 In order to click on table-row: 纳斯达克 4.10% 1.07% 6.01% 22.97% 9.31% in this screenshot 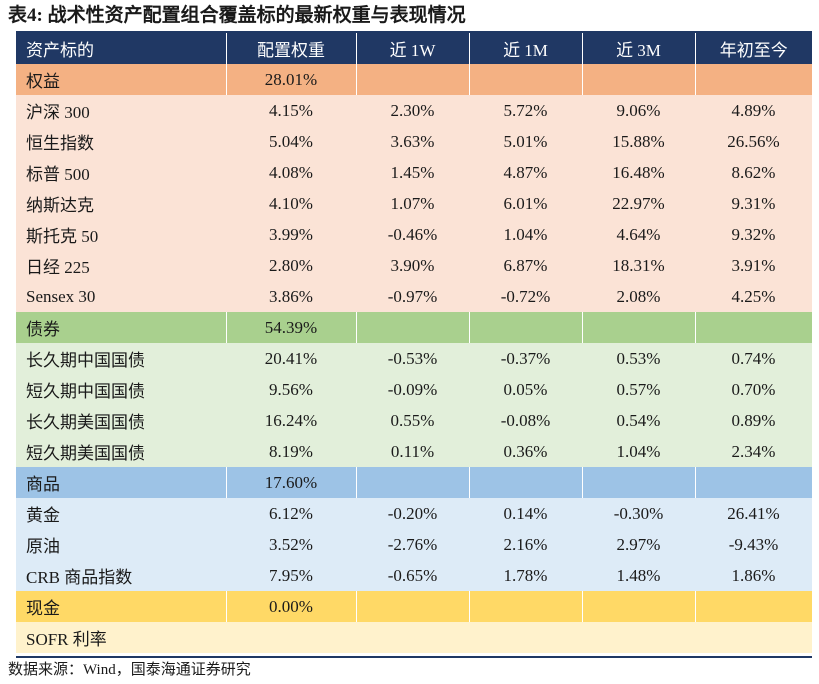, I will do `click(414, 203)`.